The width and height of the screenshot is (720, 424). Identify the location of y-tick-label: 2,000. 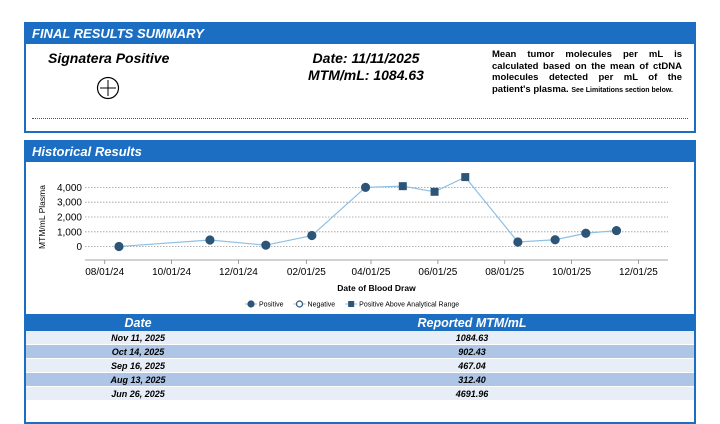
(69, 218).